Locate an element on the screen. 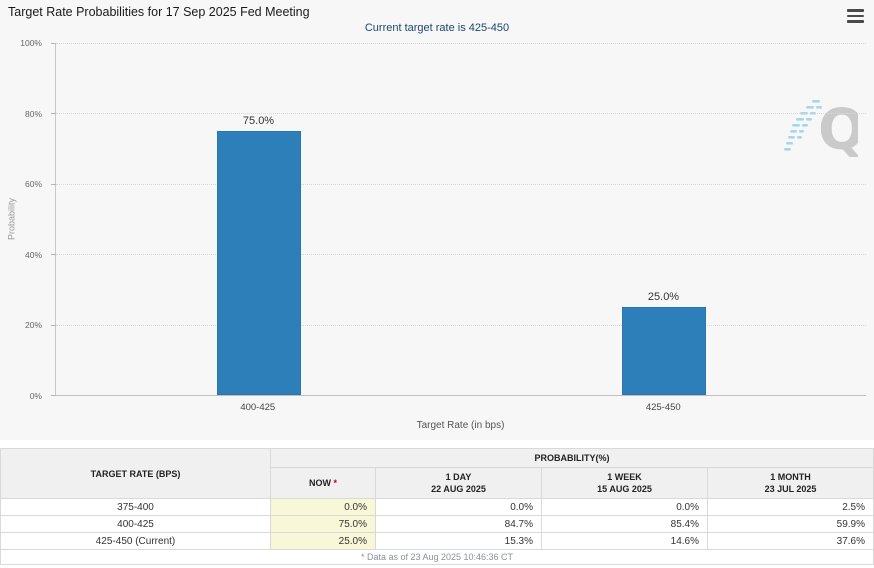 Image resolution: width=874 pixels, height=568 pixels. y-tick-label: 40% is located at coordinates (33, 254).